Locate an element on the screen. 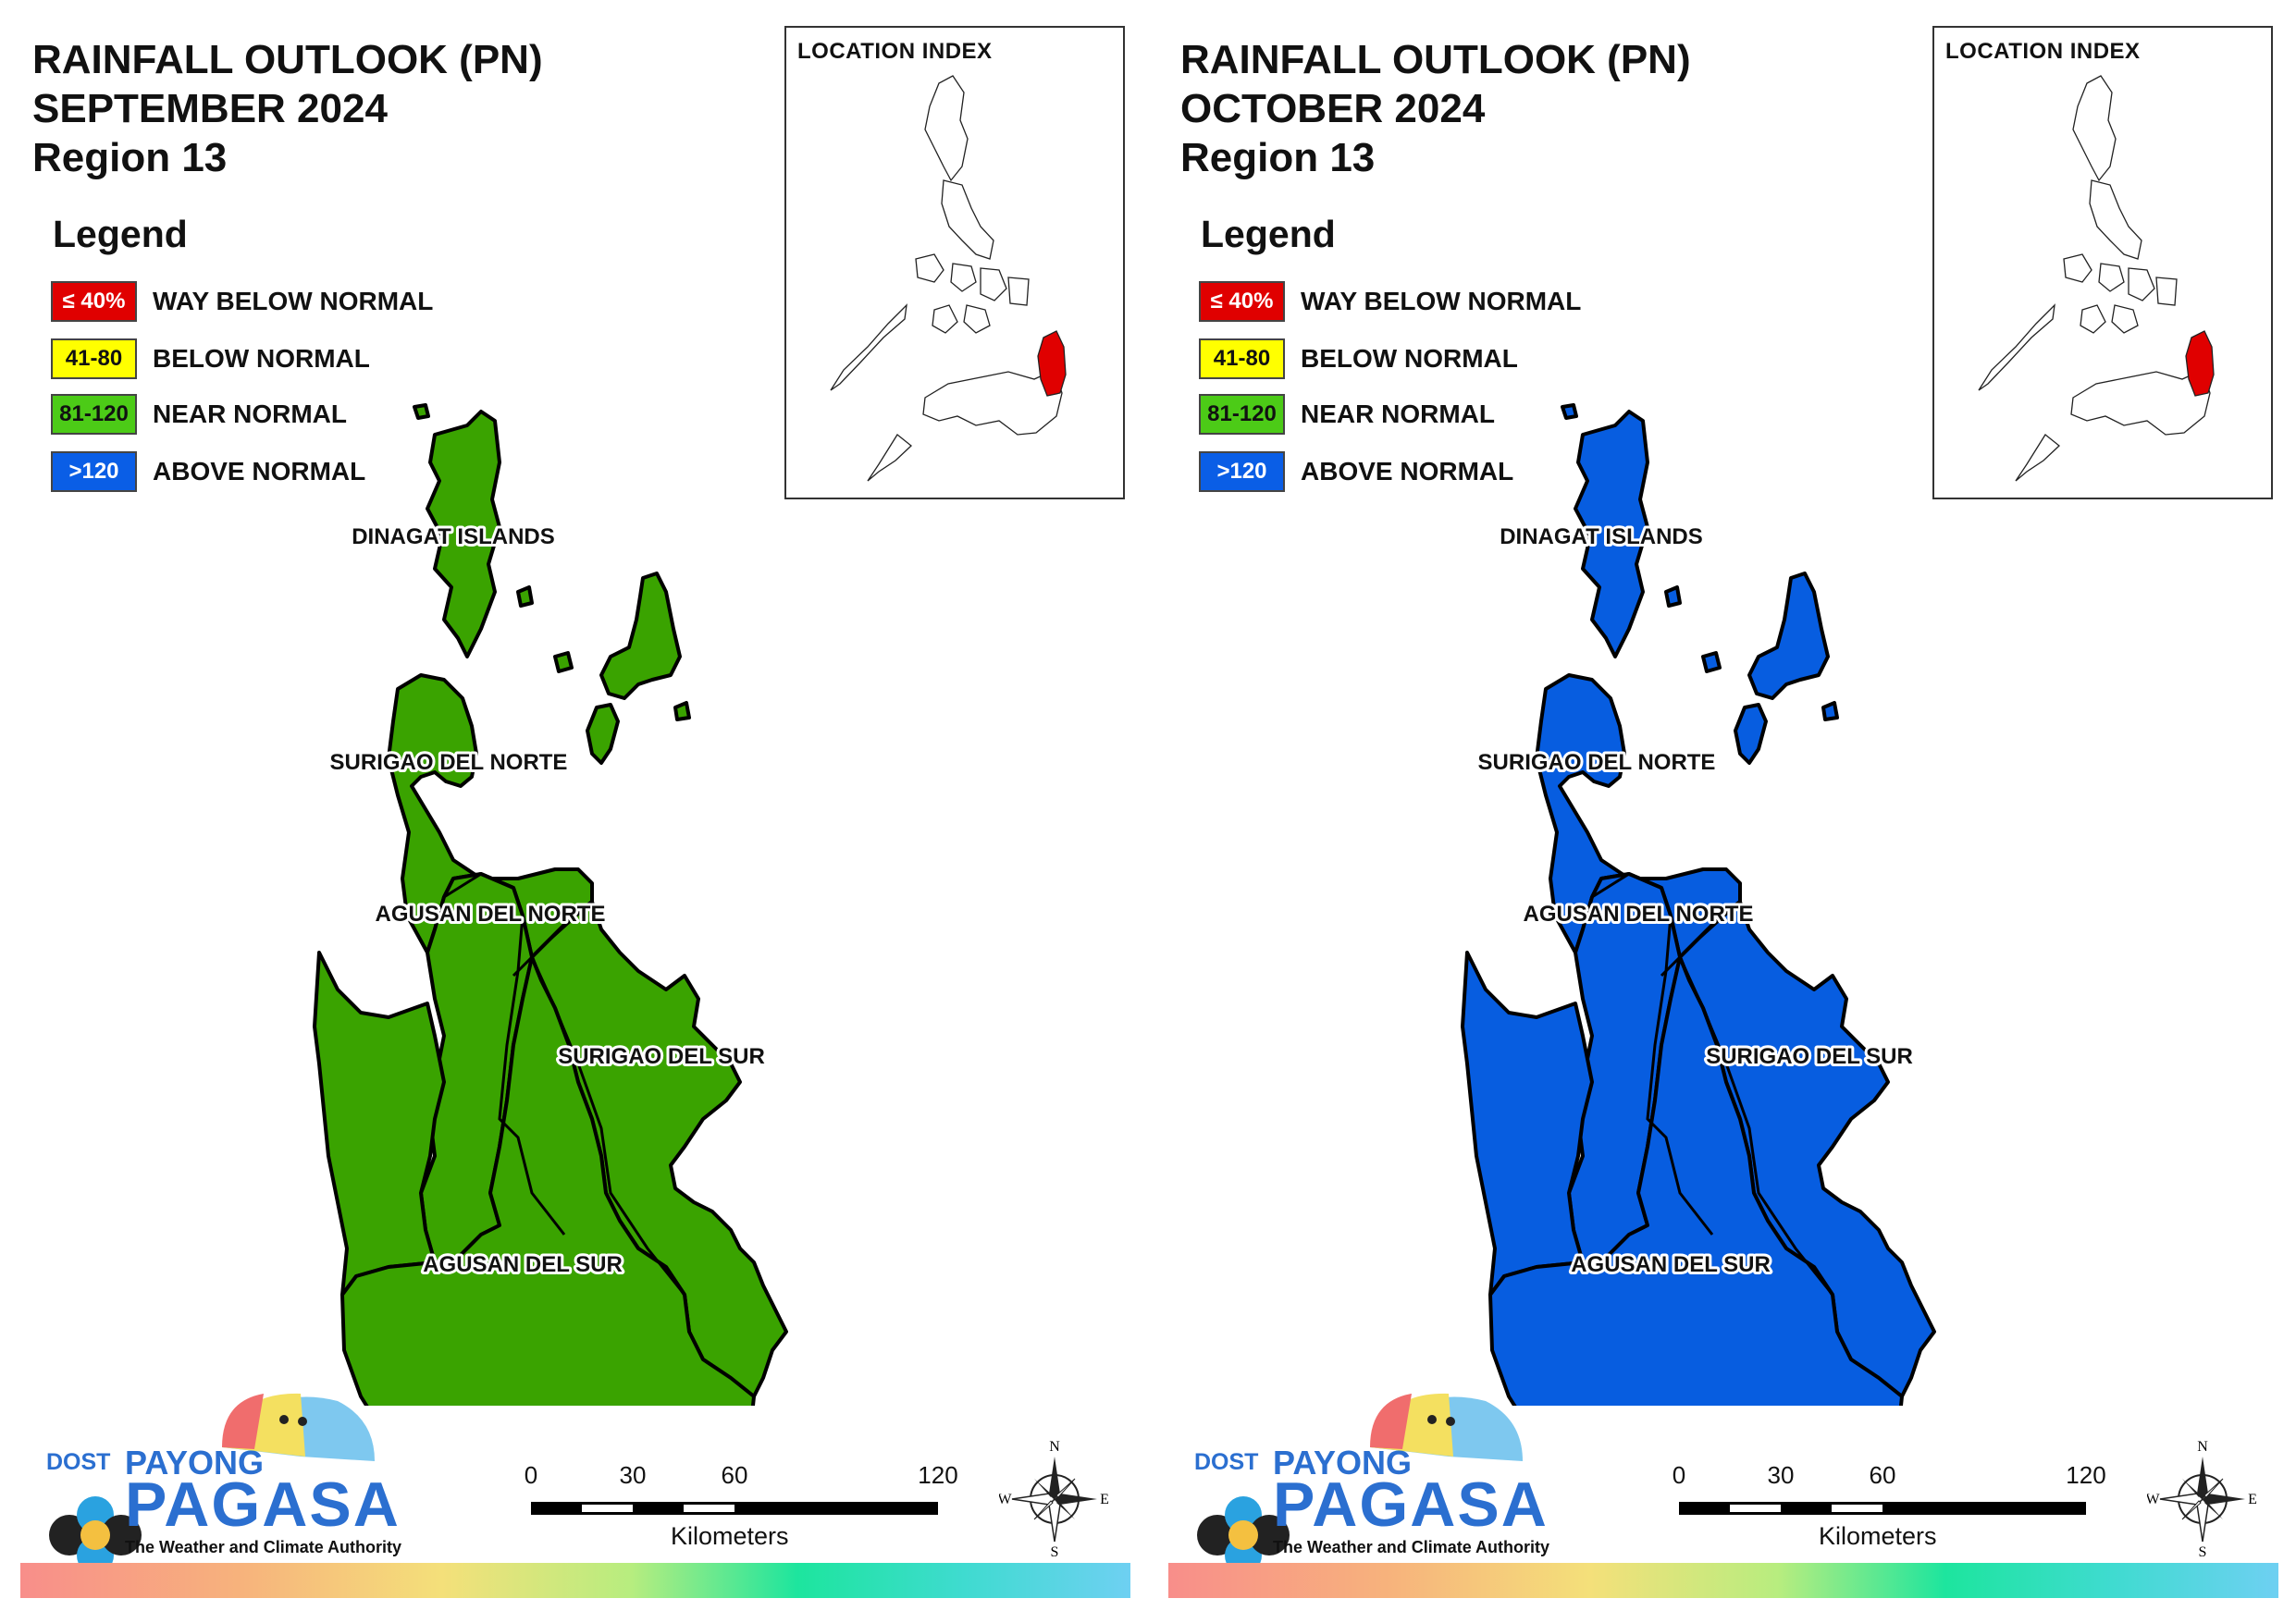 The image size is (2296, 1623). legend-label: WAY BELOW NORMAL is located at coordinates (293, 301).